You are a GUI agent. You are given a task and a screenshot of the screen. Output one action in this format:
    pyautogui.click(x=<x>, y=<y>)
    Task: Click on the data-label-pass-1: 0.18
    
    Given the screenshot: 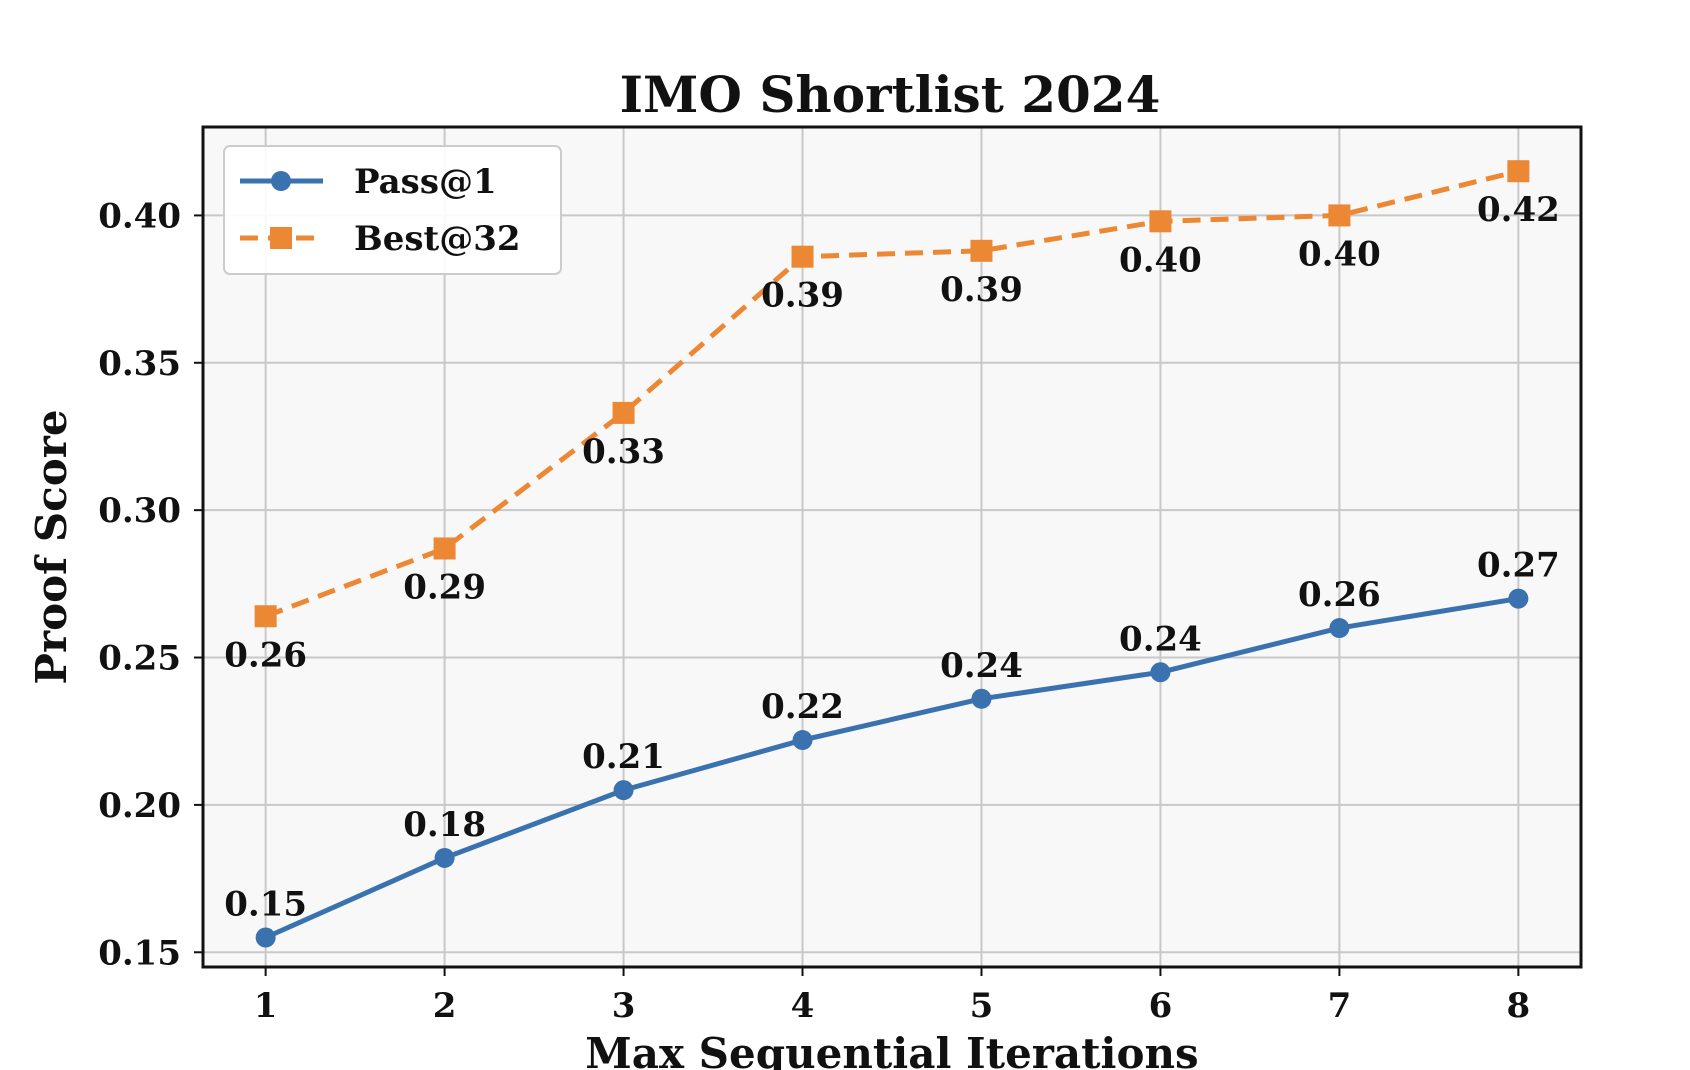 What is the action you would take?
    pyautogui.click(x=444, y=825)
    